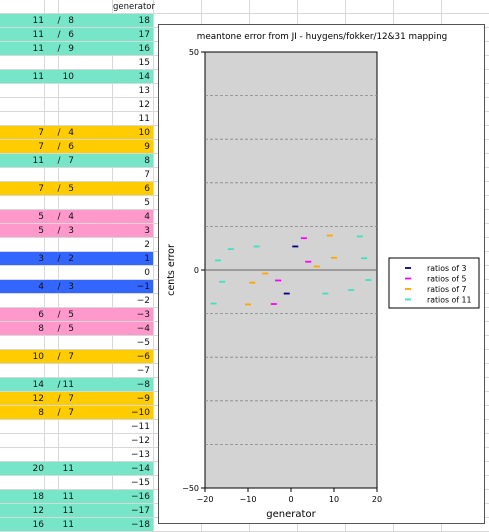  Describe the element at coordinates (140, 427) in the screenshot. I see `generator-cell: −11` at that location.